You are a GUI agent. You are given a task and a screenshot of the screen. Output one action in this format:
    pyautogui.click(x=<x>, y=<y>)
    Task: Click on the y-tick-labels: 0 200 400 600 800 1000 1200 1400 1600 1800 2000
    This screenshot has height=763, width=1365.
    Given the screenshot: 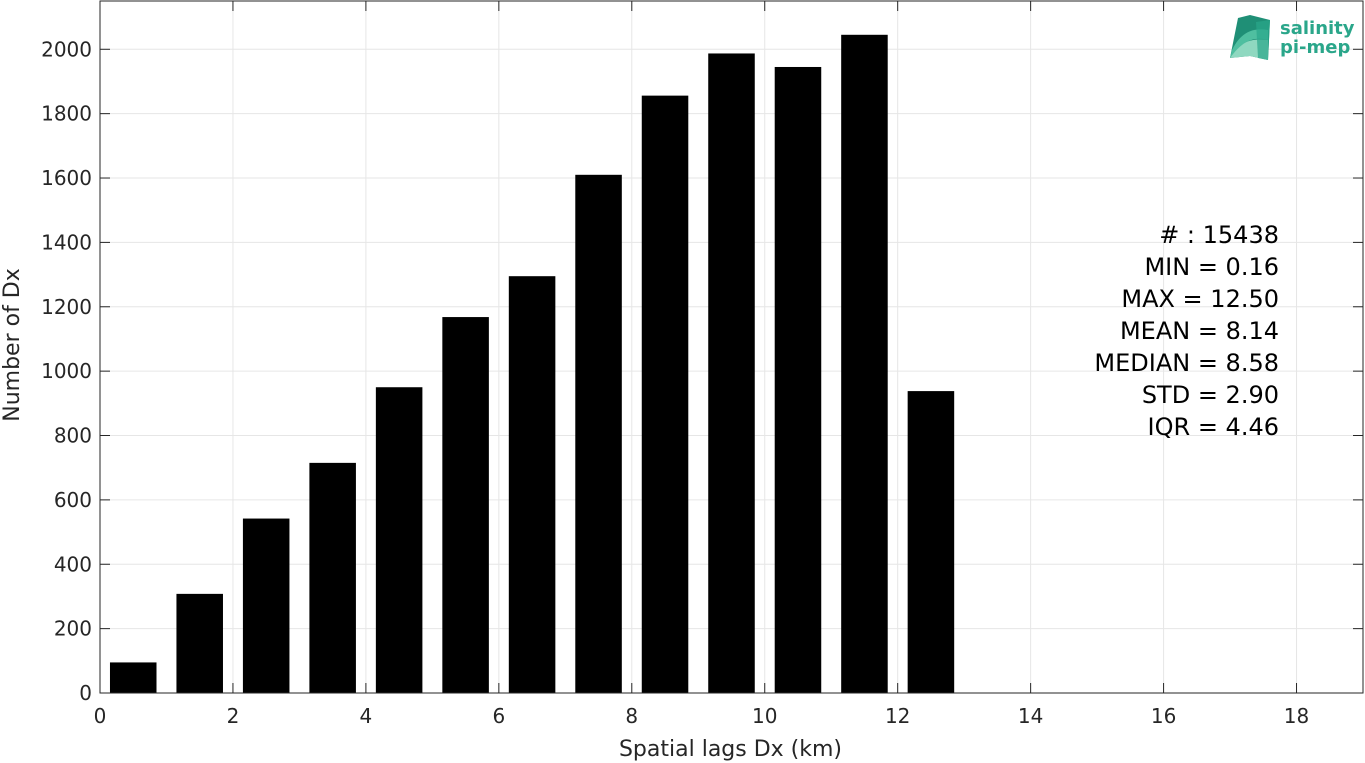 What is the action you would take?
    pyautogui.click(x=66, y=371)
    